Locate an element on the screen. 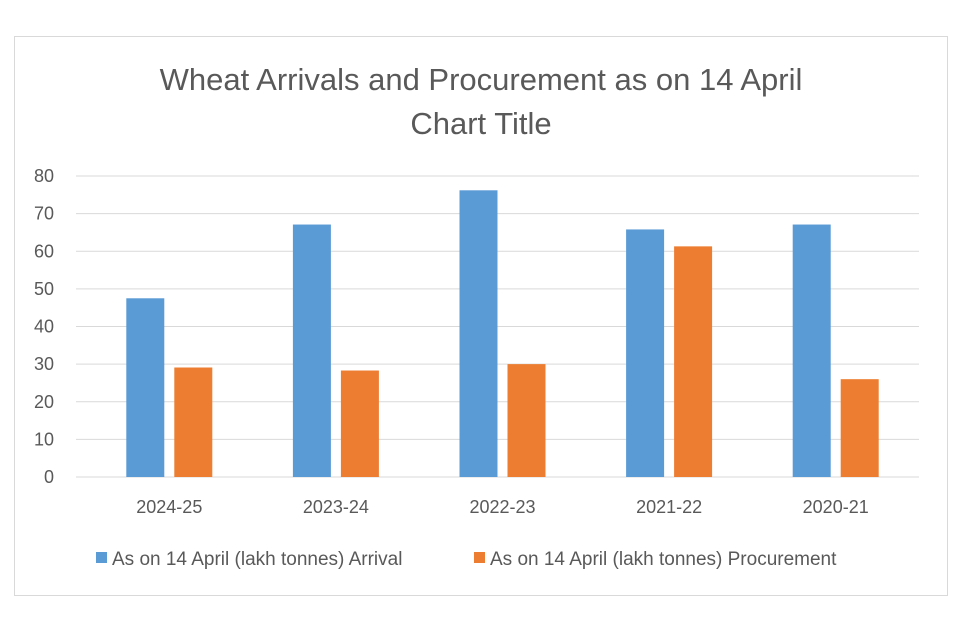 This screenshot has height=619, width=975. bar-2021-22-arrival is located at coordinates (645, 353).